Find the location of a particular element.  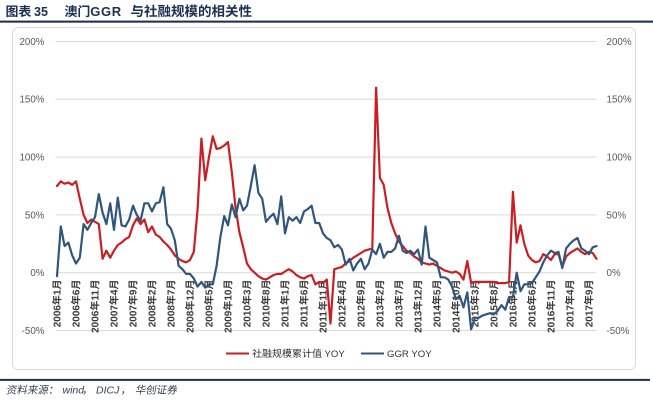

svg-text: wind is located at coordinates (74, 391).